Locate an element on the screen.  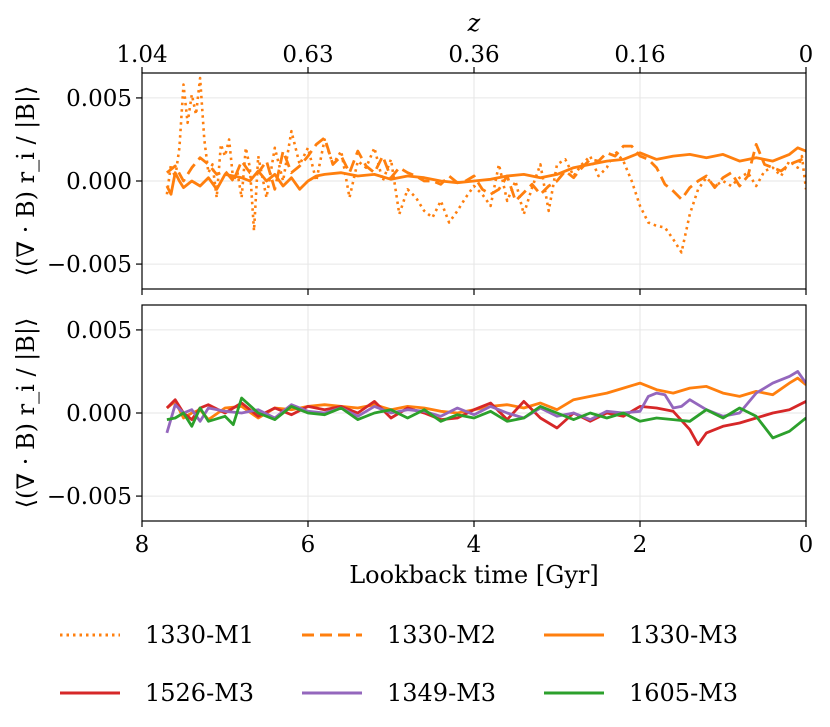
series-line-1330-m2 is located at coordinates (486, 169).